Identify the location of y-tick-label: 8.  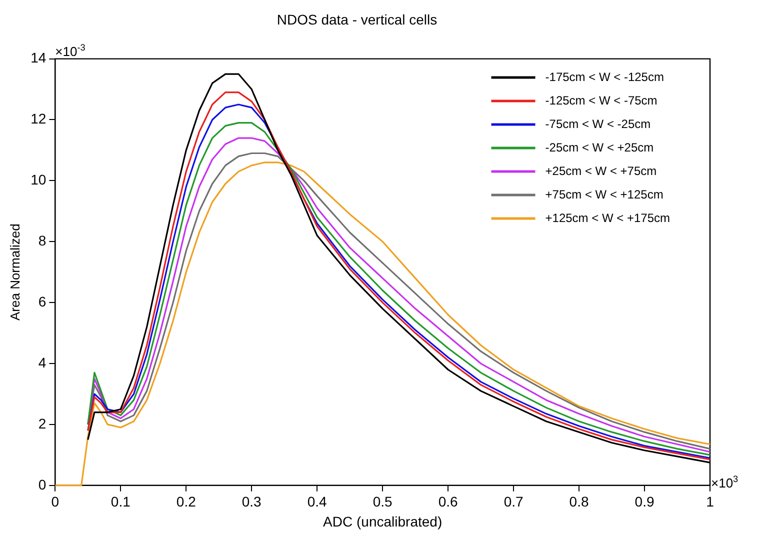
(42, 240).